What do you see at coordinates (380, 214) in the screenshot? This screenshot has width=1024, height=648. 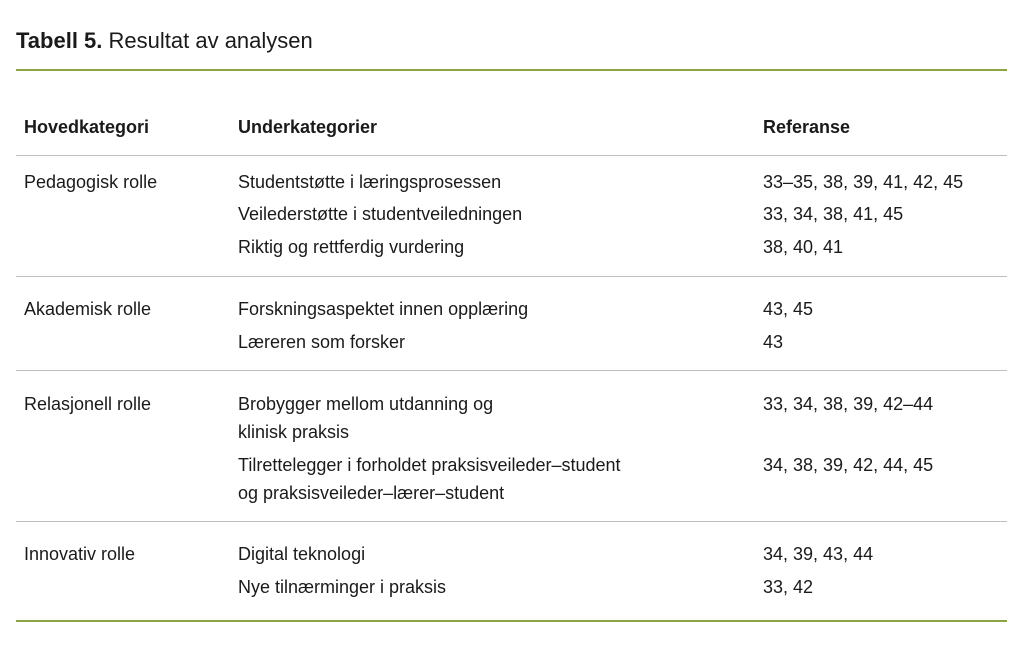 I see `subcategory-cell: Veilederstøtte i studentveiledningen` at bounding box center [380, 214].